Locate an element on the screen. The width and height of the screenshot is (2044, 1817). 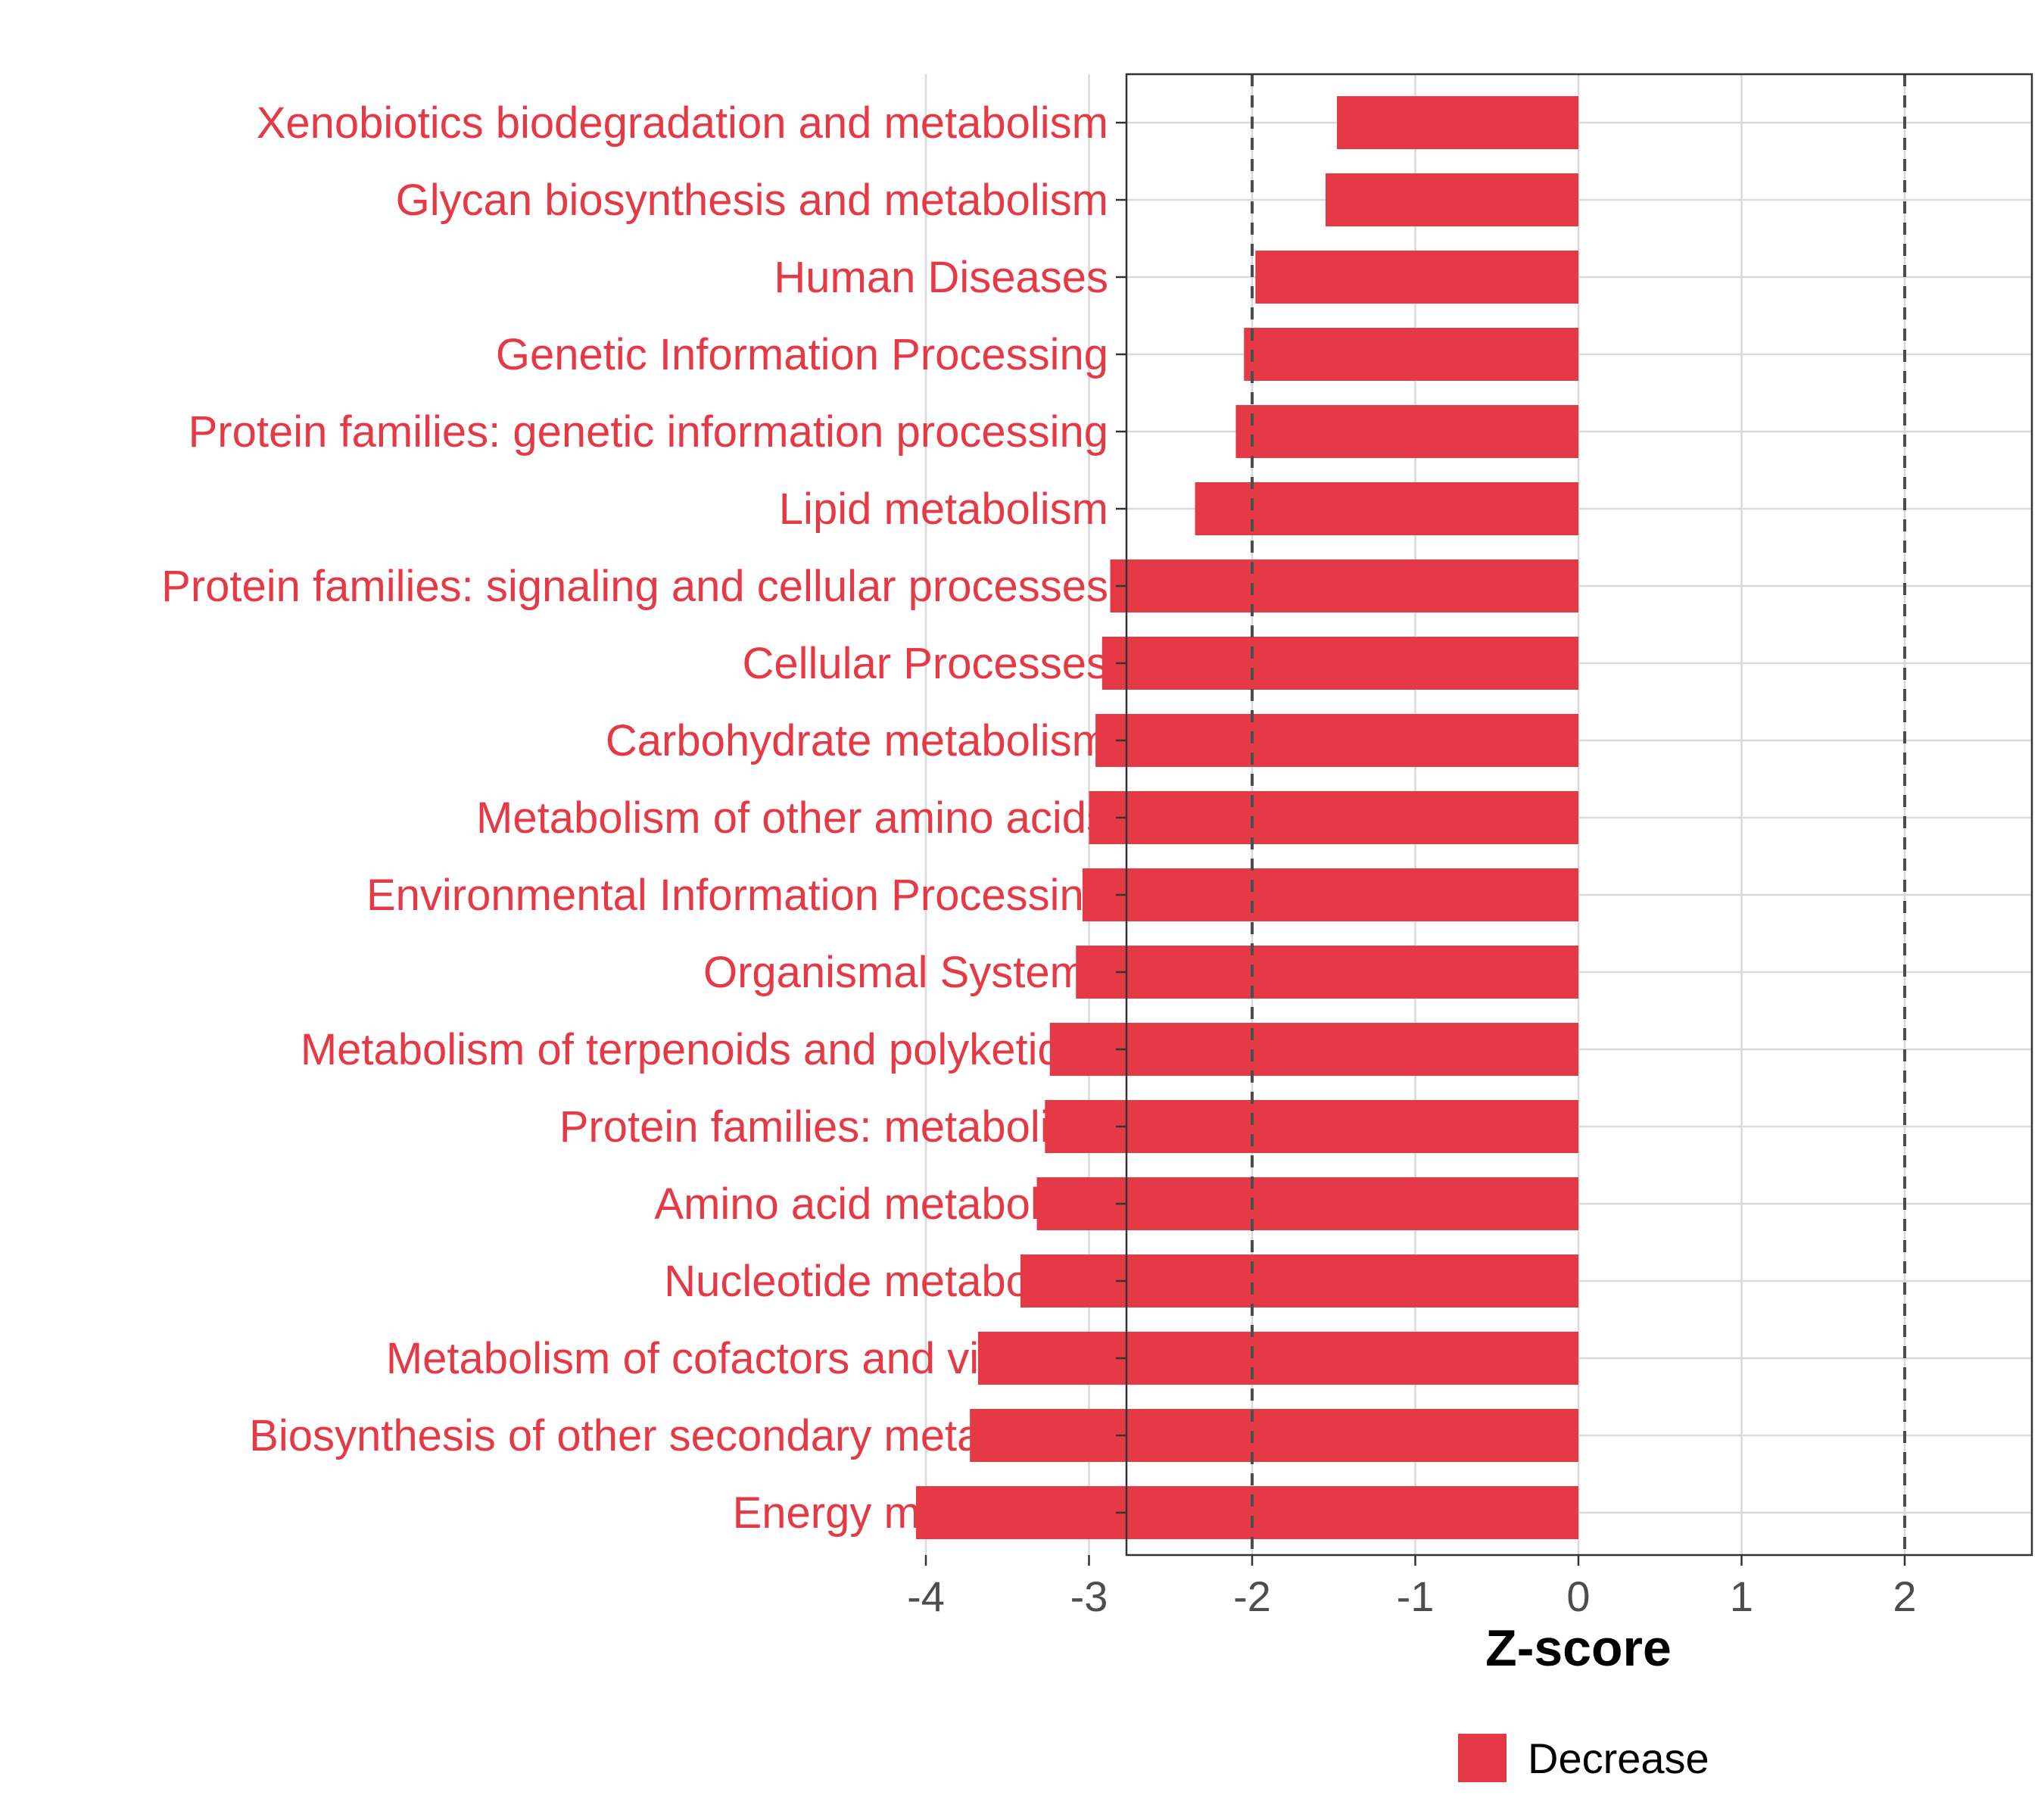
category-label: Nucleotide metabolism is located at coordinates (886, 1281).